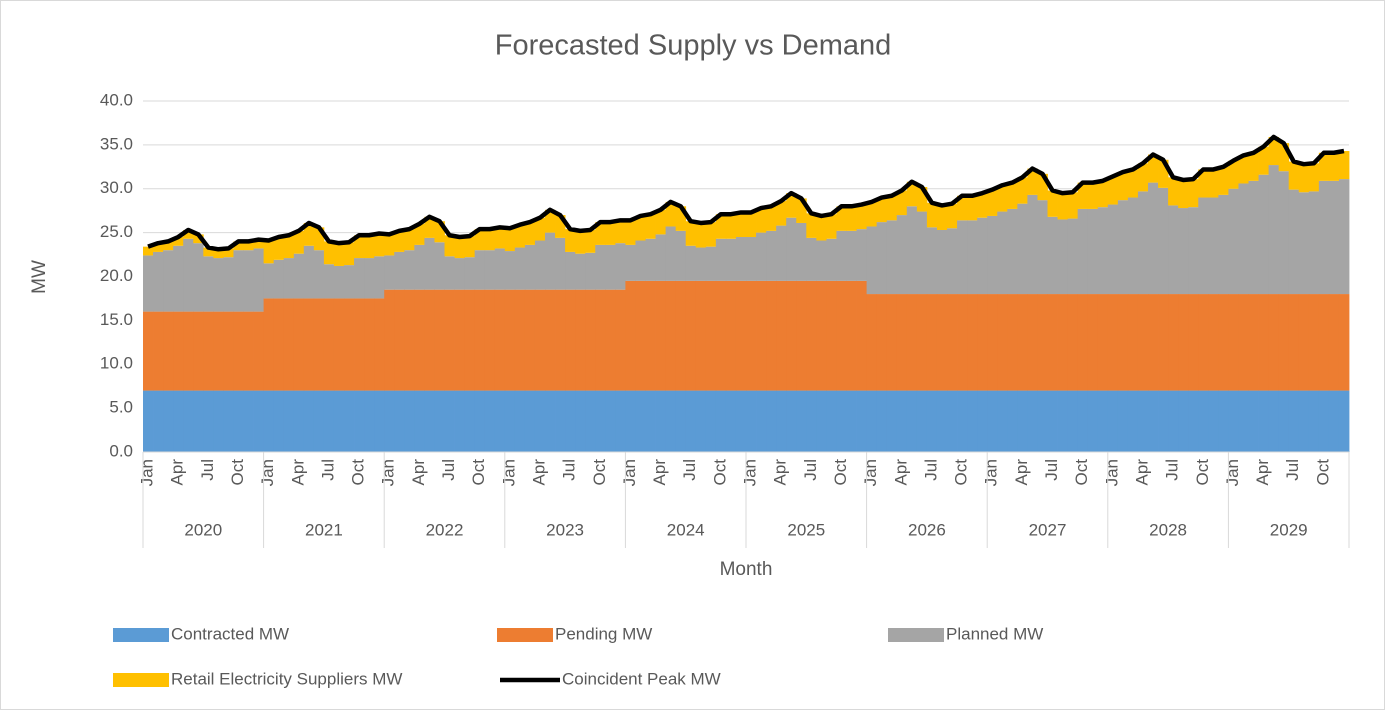 The height and width of the screenshot is (711, 1386). I want to click on y-tick-label: 15.0, so click(116, 319).